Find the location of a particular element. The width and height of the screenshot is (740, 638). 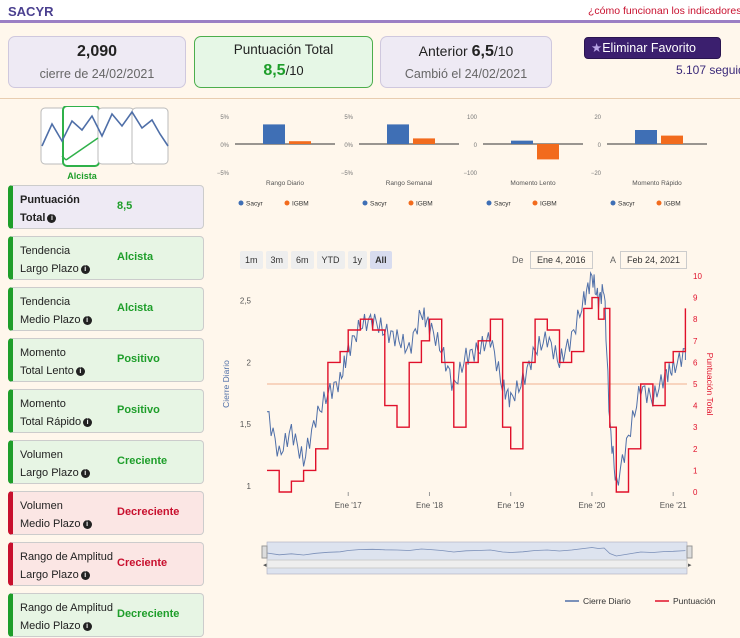

metric-value: 8,5 is located at coordinates (125, 206).